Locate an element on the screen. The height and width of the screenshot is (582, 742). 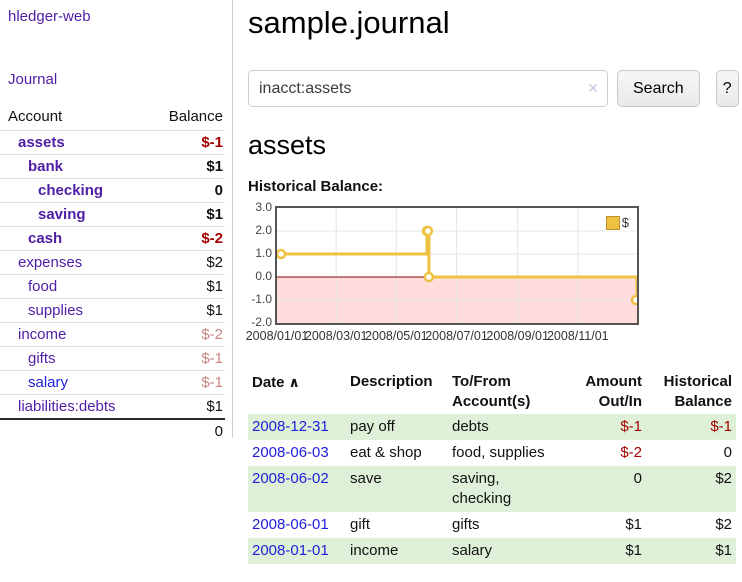
account-cell: income is located at coordinates (76, 334).